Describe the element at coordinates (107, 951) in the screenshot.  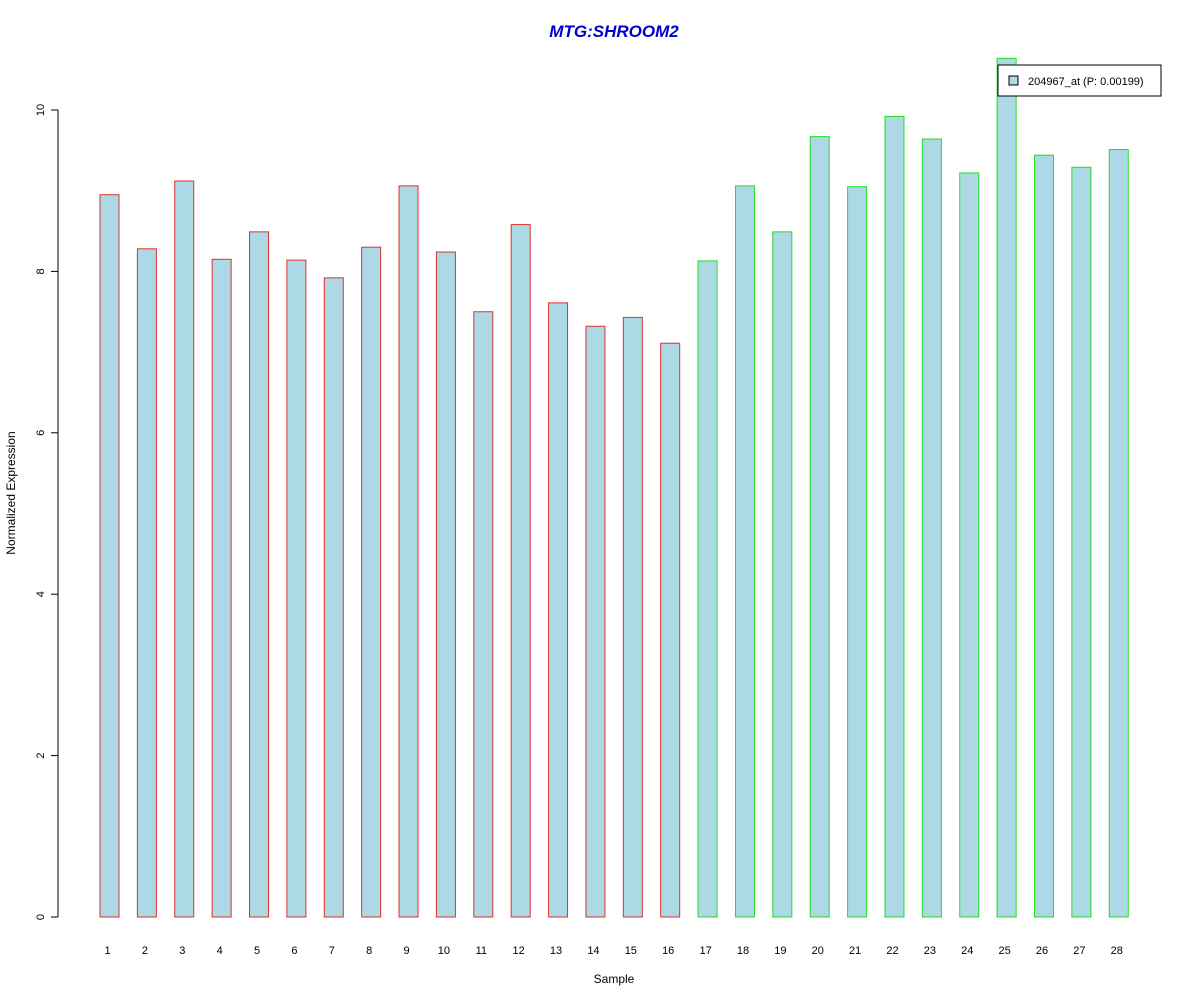
I see `x-tick-label: 1` at that location.